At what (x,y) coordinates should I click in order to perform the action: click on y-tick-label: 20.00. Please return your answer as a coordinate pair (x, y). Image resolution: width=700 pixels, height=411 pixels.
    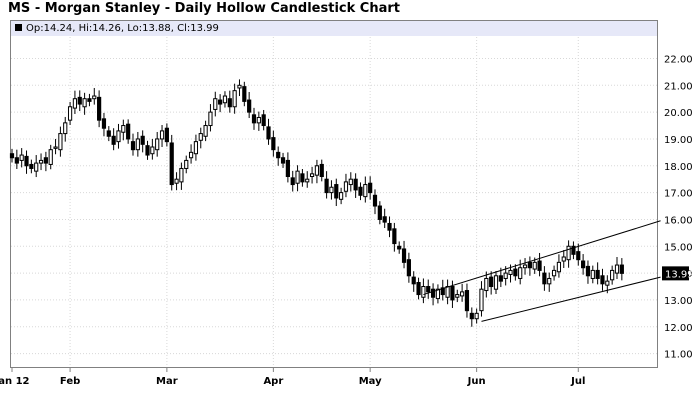
    Looking at the image, I should click on (678, 113).